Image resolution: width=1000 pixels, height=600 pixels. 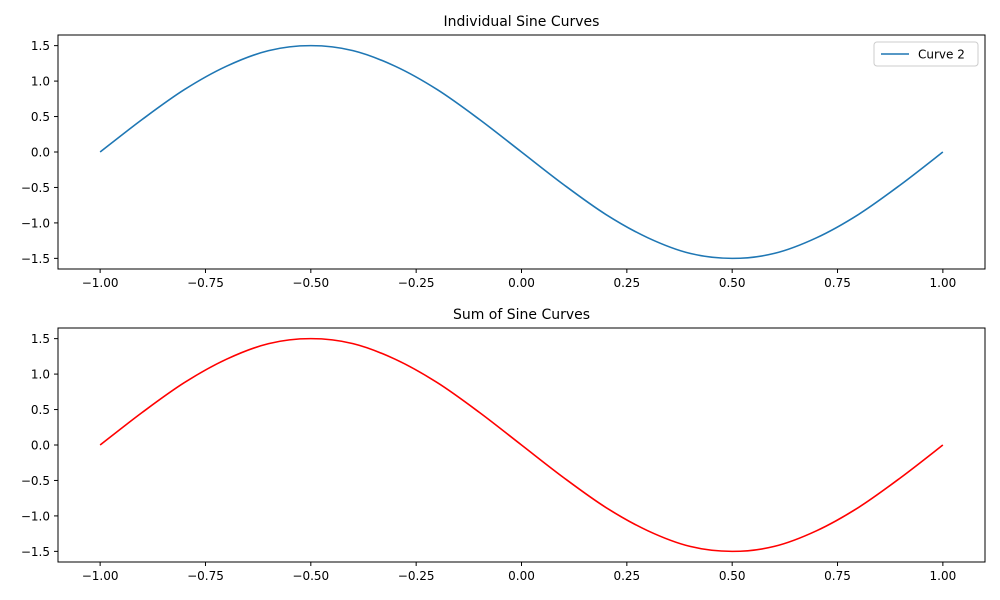 I want to click on legend-box, so click(x=926, y=54).